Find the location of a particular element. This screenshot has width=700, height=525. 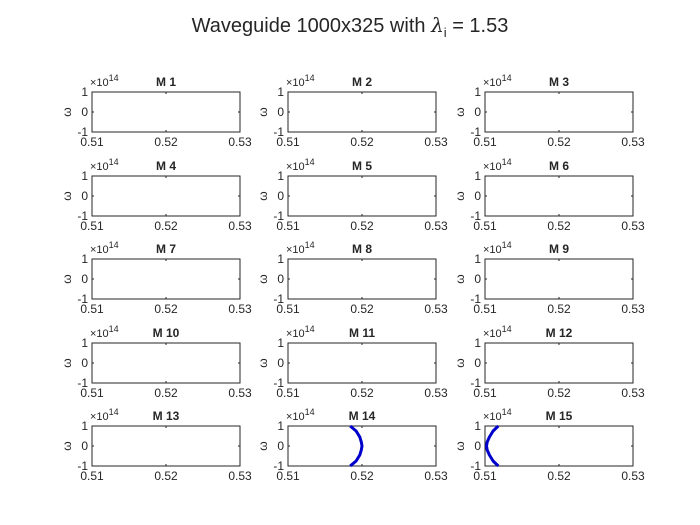

title-suffix: = 1.53 is located at coordinates (478, 26).